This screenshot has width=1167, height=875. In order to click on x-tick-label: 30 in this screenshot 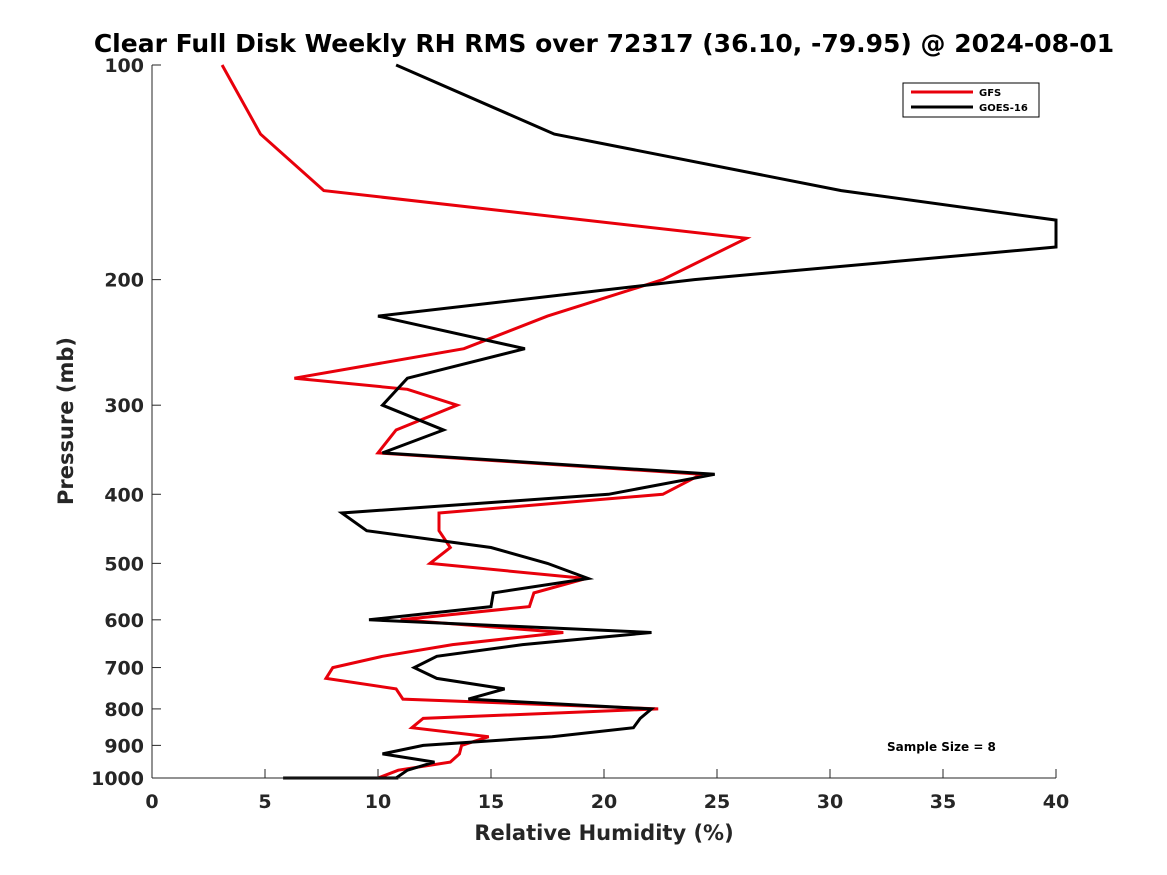, I will do `click(830, 802)`.